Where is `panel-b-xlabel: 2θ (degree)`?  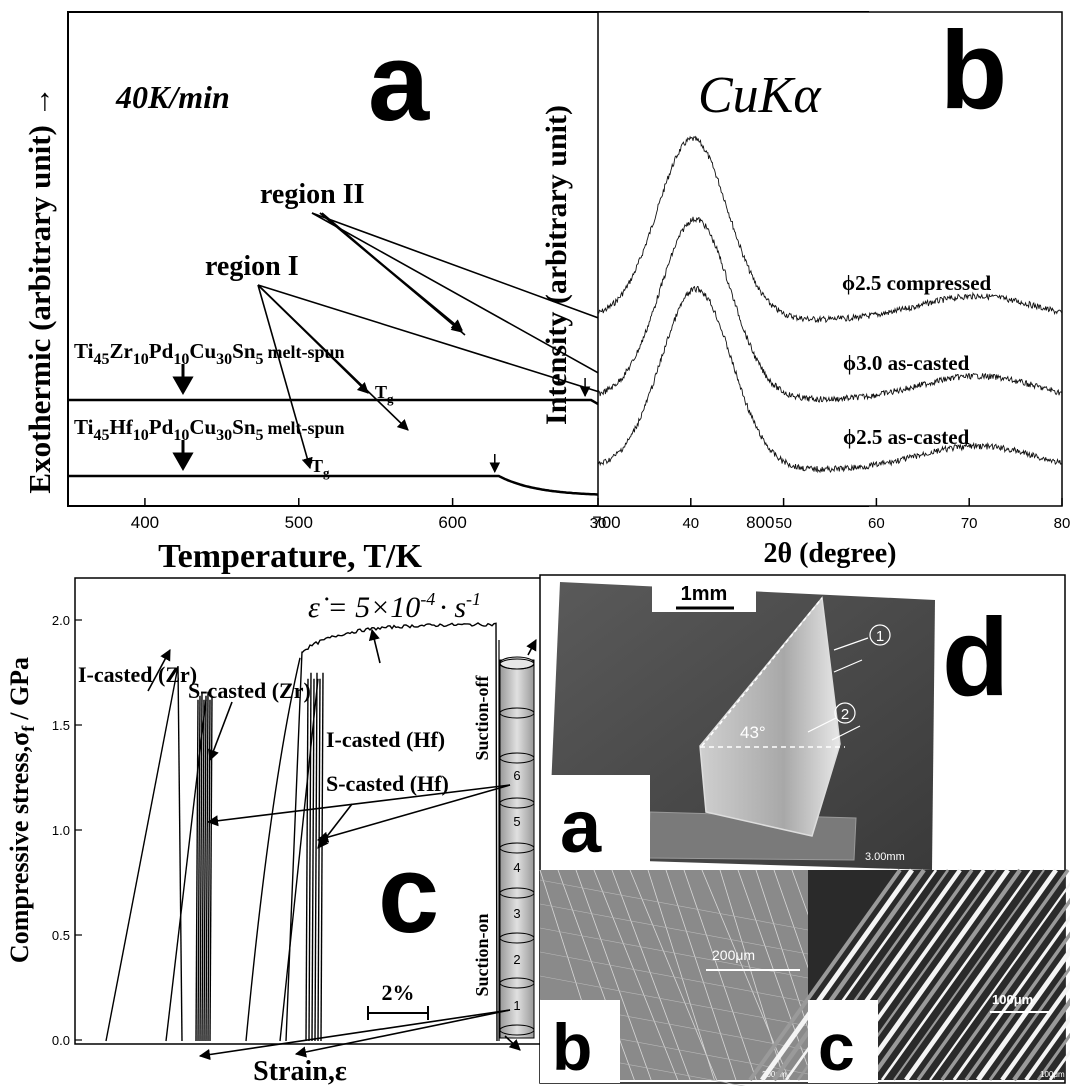 panel-b-xlabel: 2θ (degree) is located at coordinates (829, 553).